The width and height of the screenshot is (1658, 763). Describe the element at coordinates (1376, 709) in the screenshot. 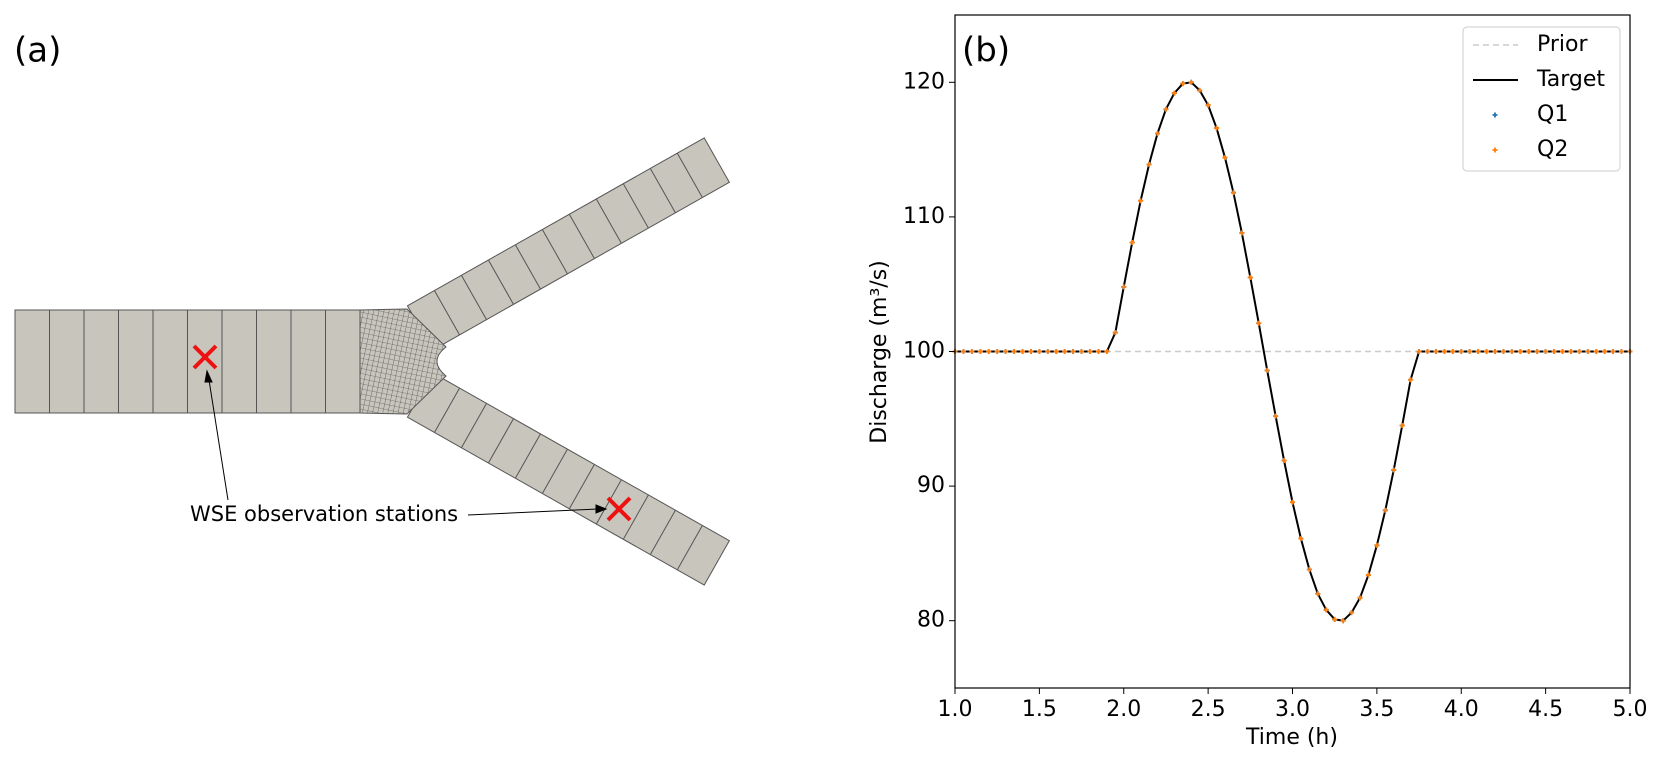

I see `x-tick-label: 3.5` at that location.